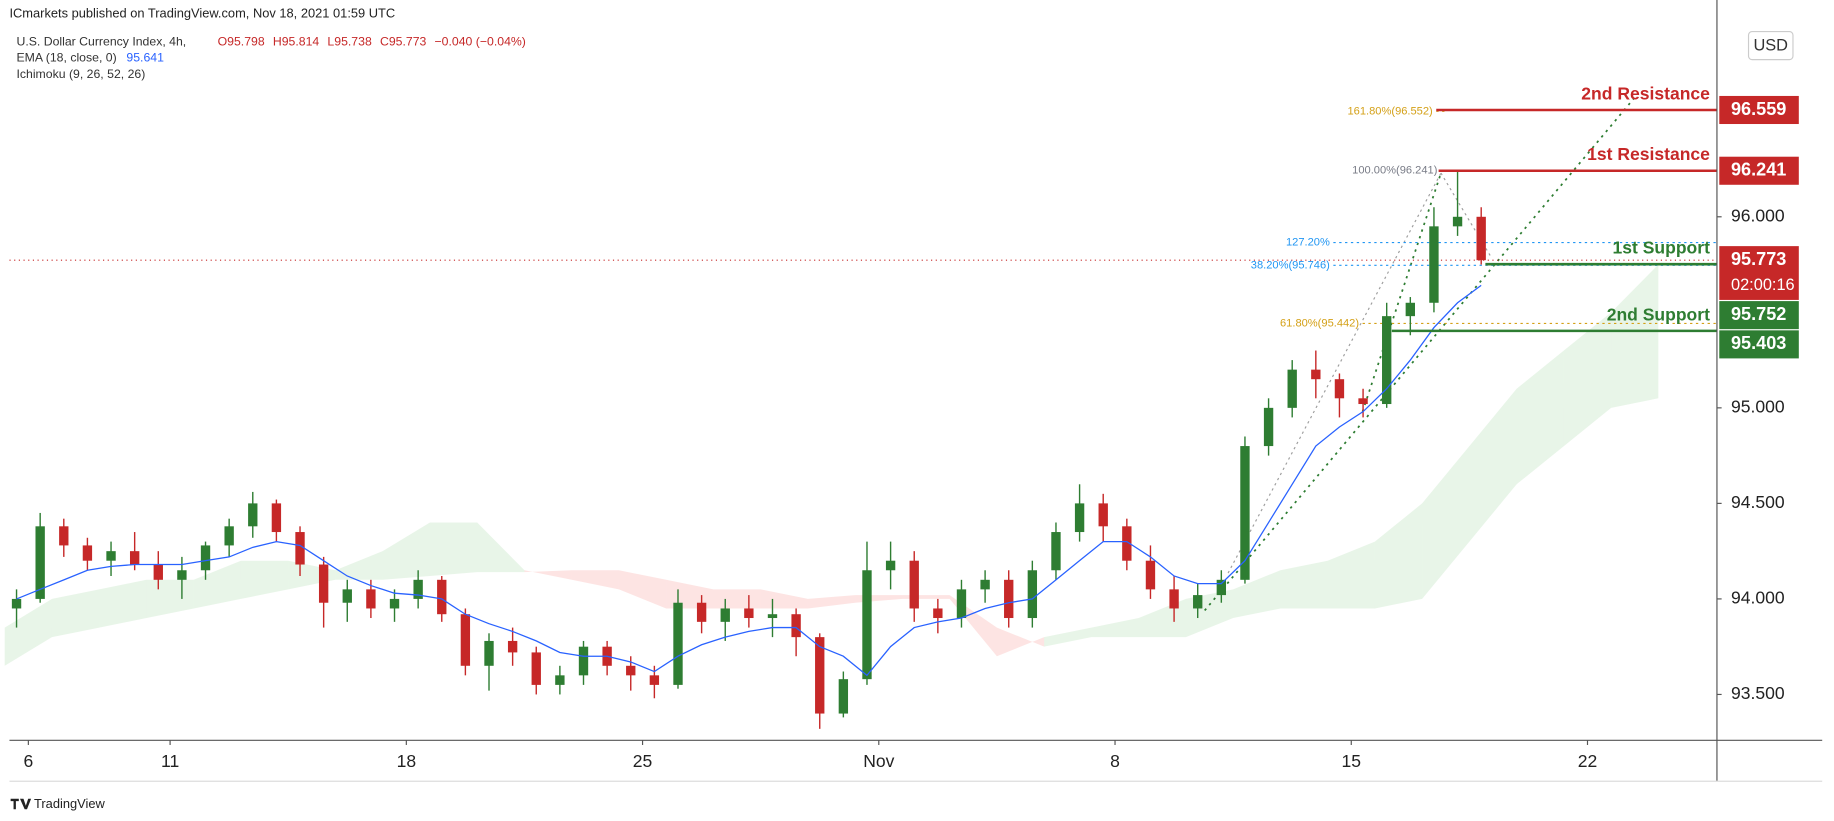 The width and height of the screenshot is (1834, 821). Describe the element at coordinates (403, 41) in the screenshot. I see `ohlc-value: C95.773` at that location.